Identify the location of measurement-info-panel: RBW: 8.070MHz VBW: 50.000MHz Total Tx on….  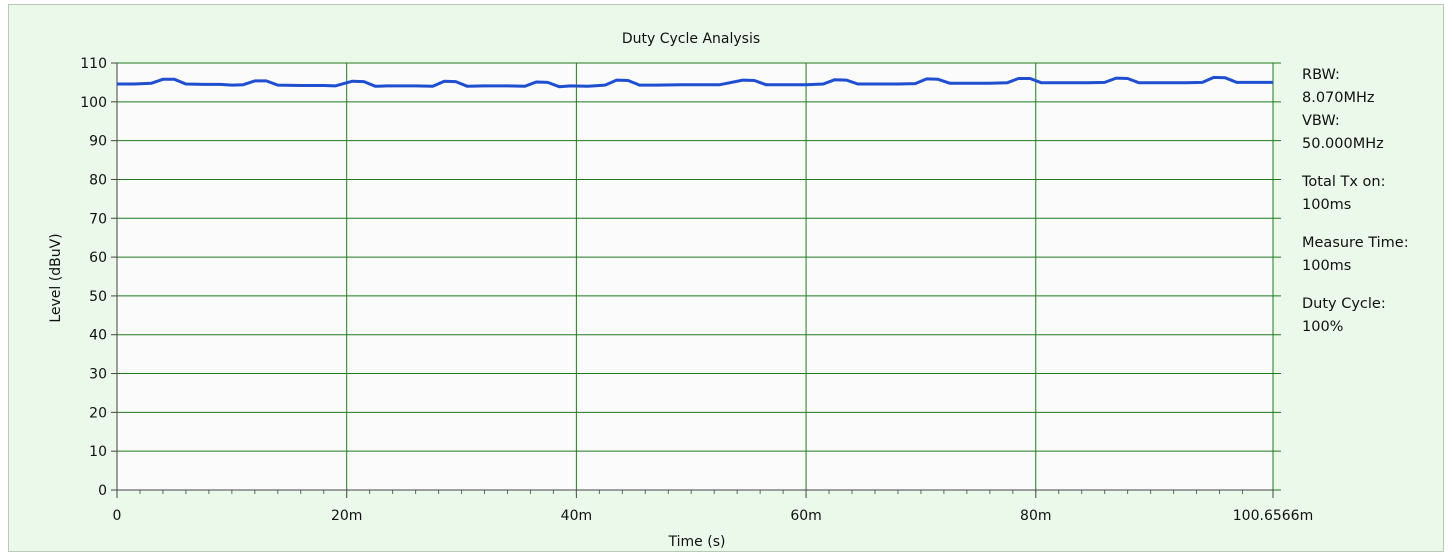
(1355, 209).